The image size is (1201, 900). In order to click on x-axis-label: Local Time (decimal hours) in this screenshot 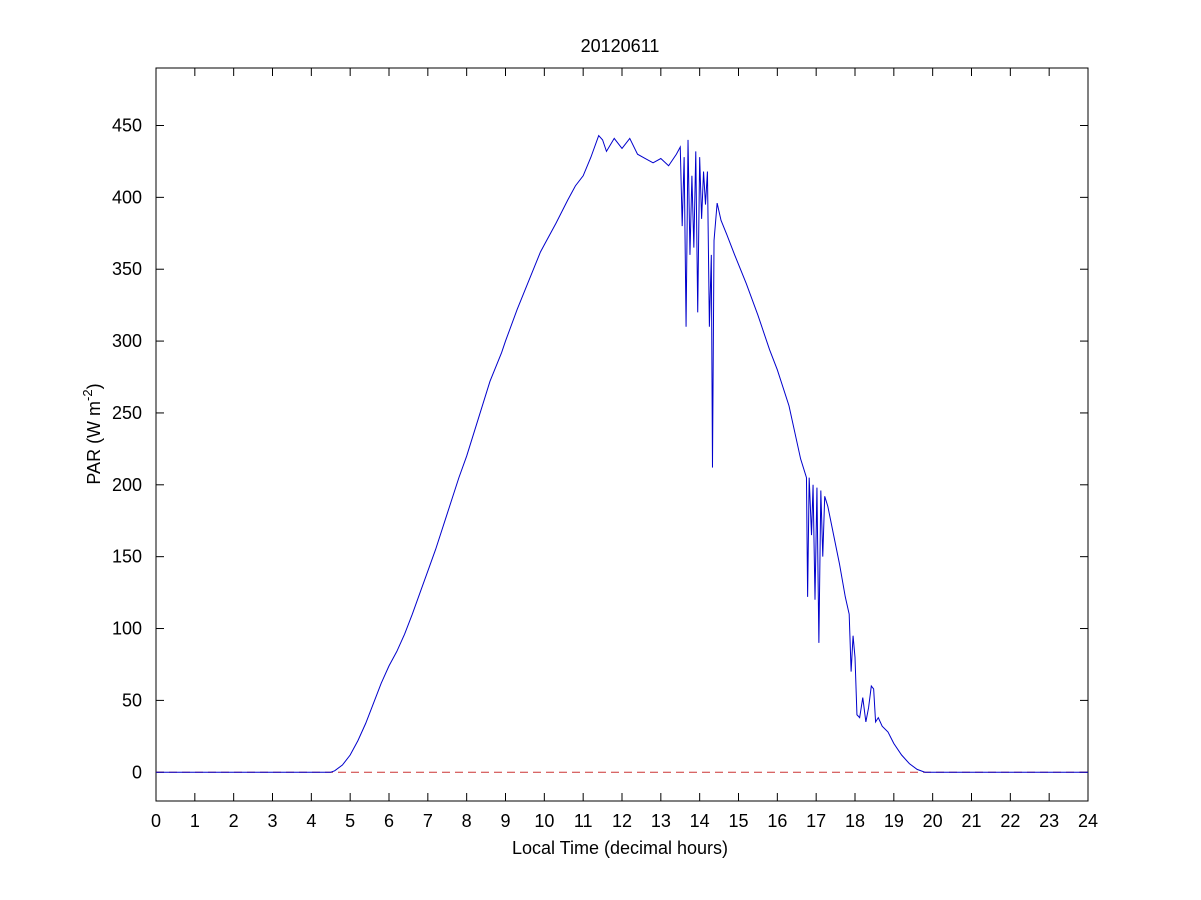, I will do `click(620, 848)`.